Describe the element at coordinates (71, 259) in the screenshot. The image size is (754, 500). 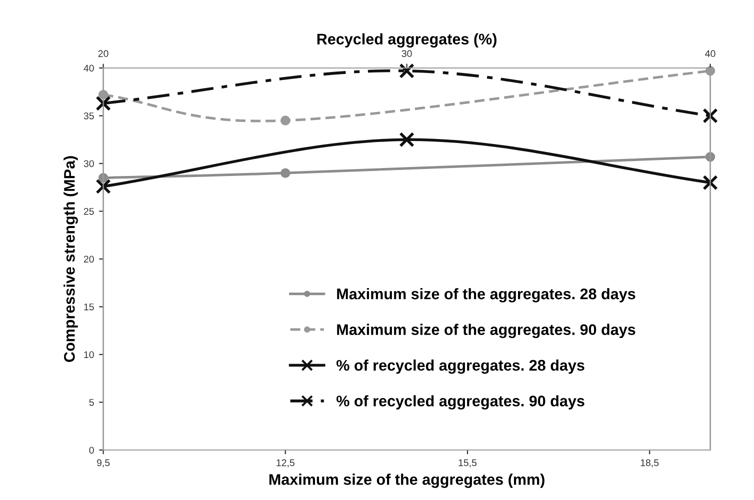
I see `y-axis-title: Compressive strength (MPa)` at that location.